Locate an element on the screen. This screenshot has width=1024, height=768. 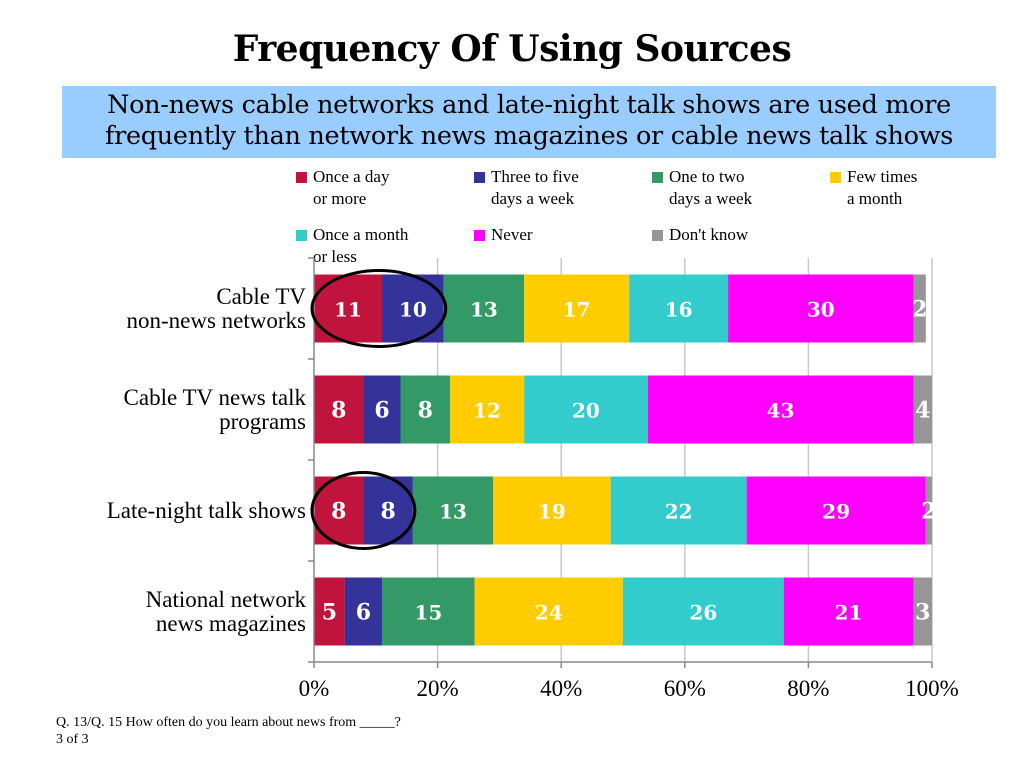
data-label: 20 is located at coordinates (586, 411).